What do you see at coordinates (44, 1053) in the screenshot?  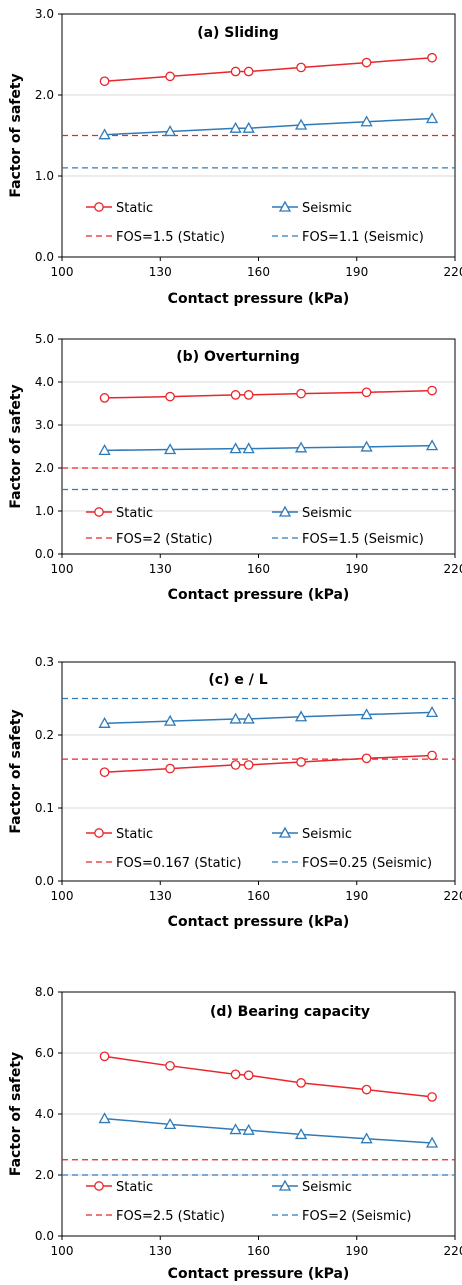 I see `y-tick-label: 6.0` at bounding box center [44, 1053].